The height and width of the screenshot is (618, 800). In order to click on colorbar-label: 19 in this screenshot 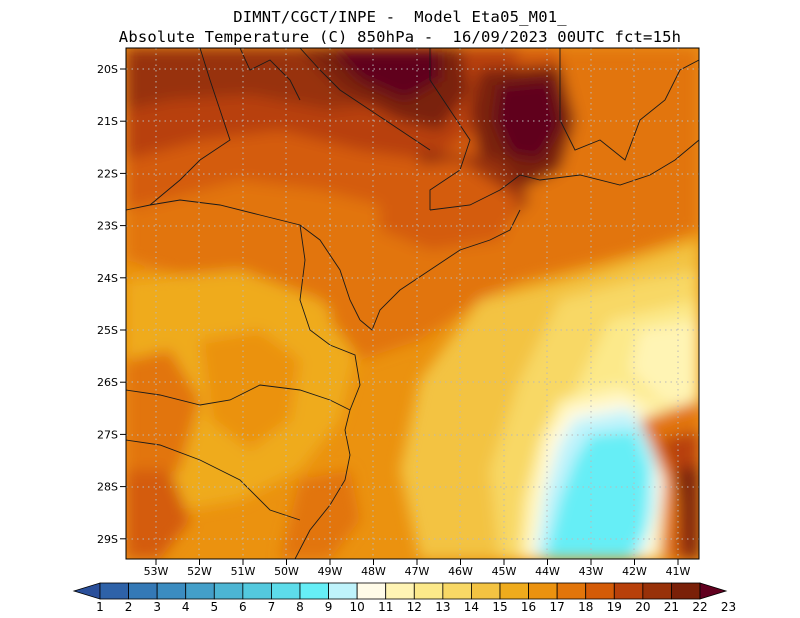, I will do `click(614, 607)`.